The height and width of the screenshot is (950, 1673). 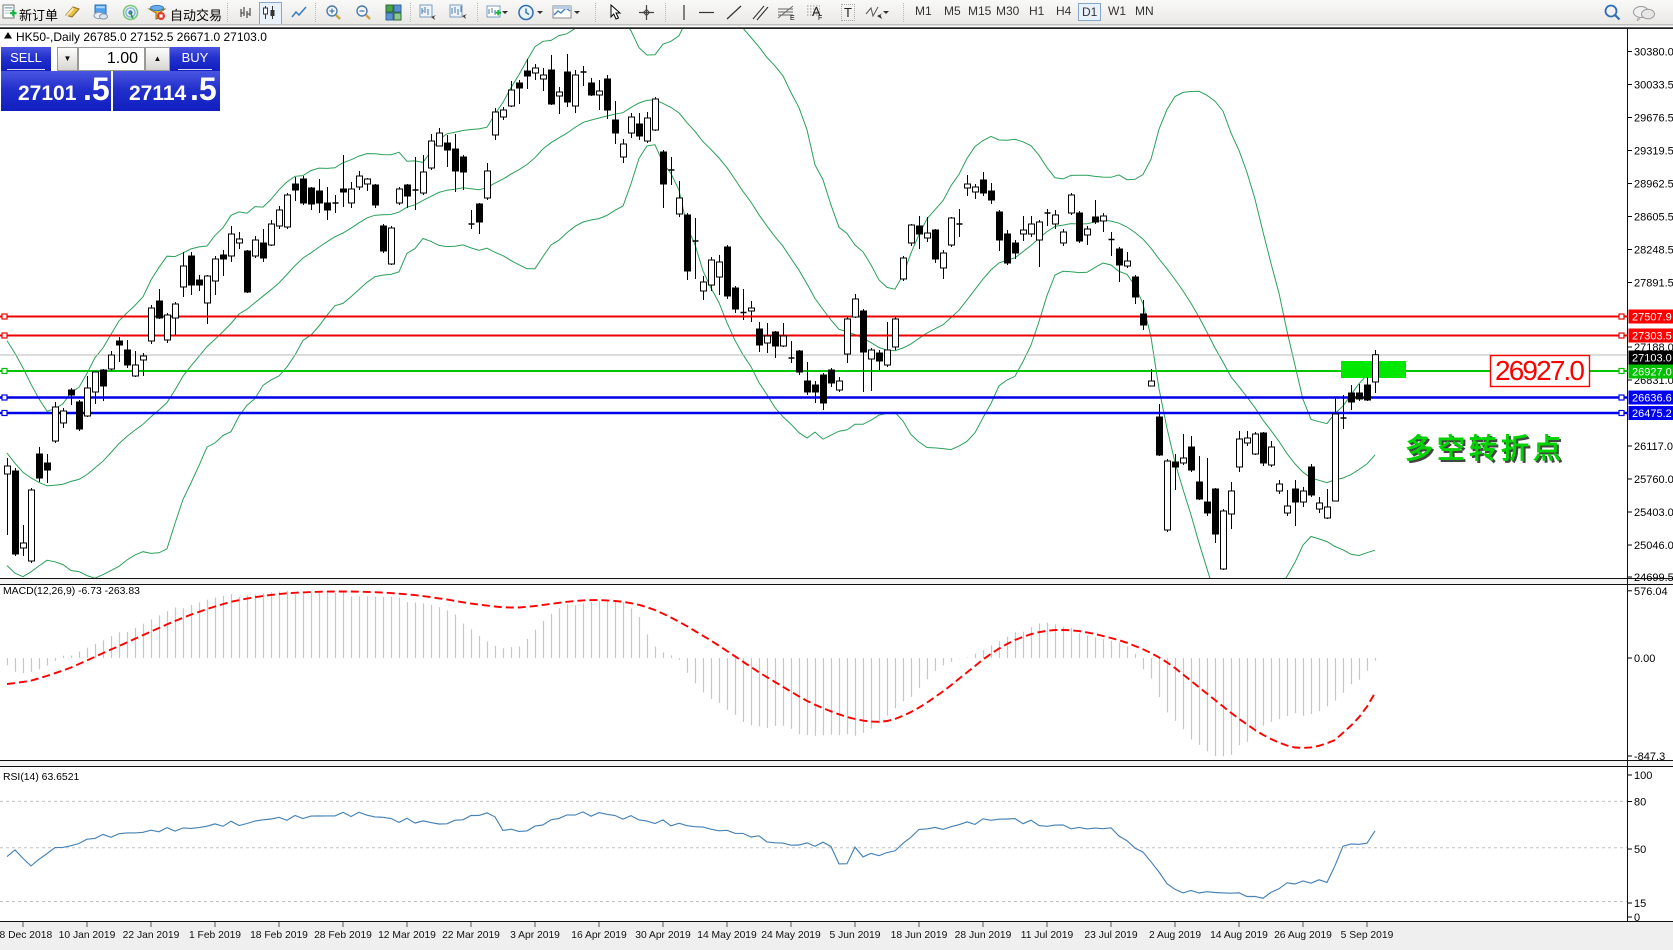 I want to click on svg-text: 10 Jan 2019, so click(x=87, y=935).